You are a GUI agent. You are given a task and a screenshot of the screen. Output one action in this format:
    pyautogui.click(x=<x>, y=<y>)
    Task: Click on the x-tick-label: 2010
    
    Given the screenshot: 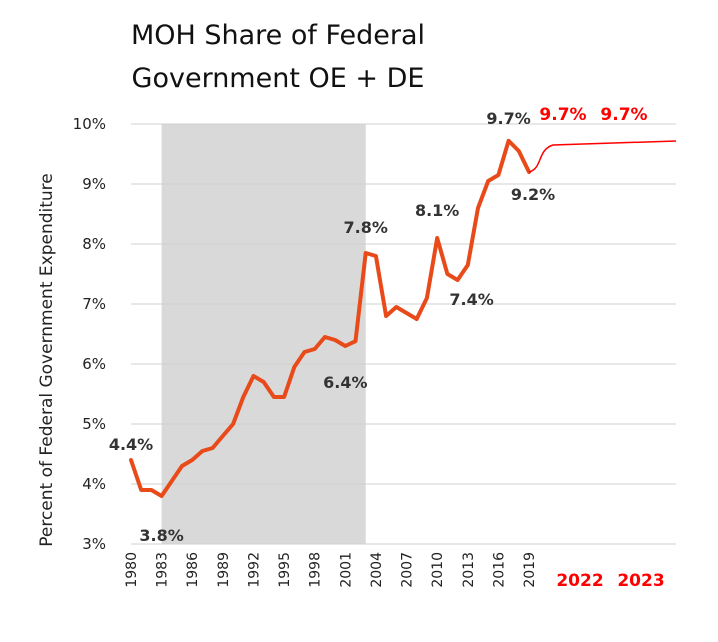 What is the action you would take?
    pyautogui.click(x=438, y=570)
    